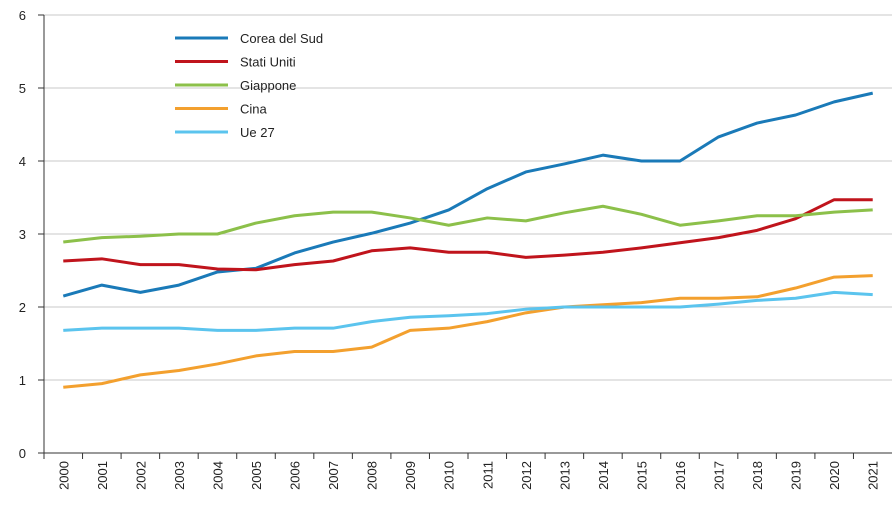  What do you see at coordinates (140, 475) in the screenshot?
I see `x-tick-label: 2002` at bounding box center [140, 475].